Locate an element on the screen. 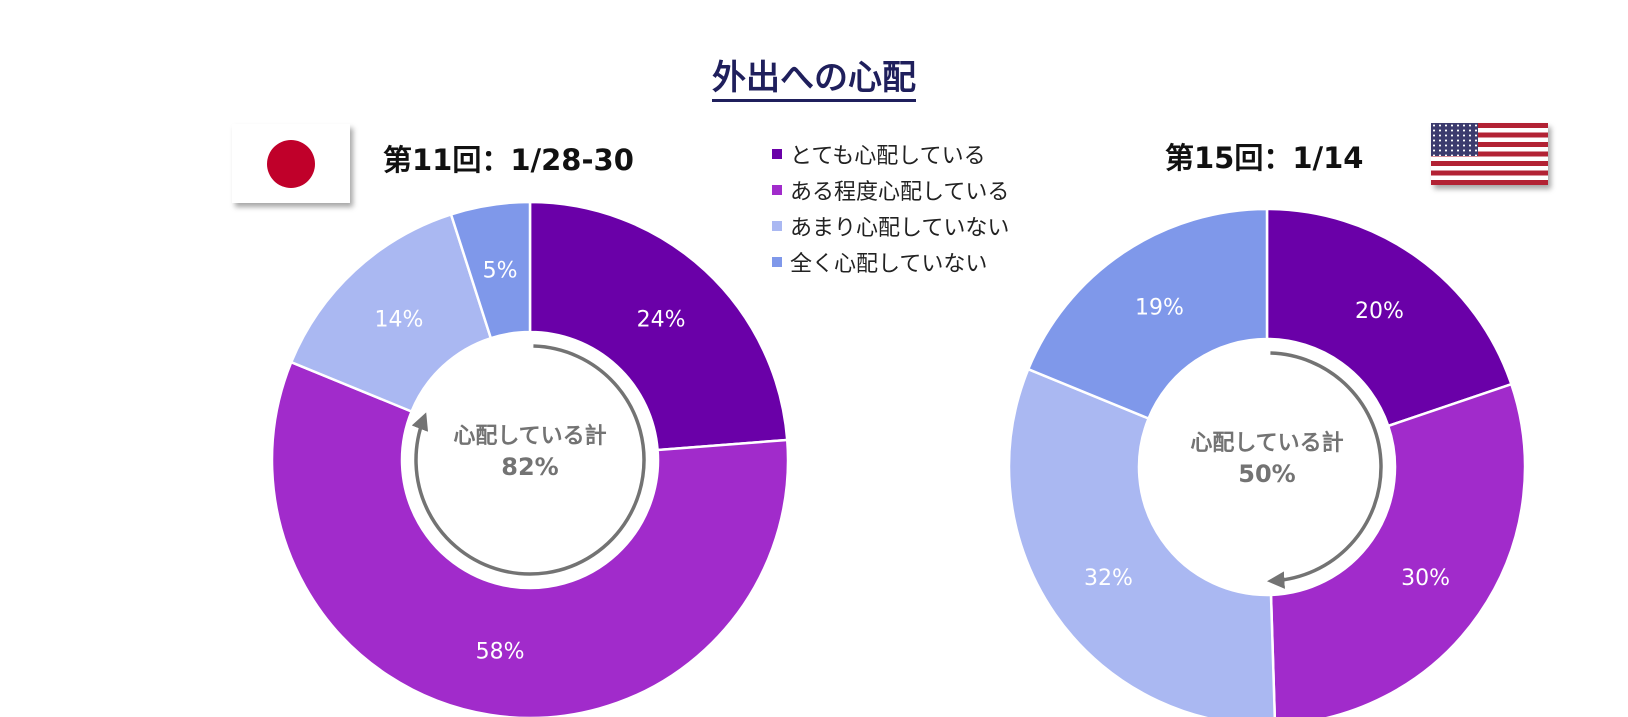 This screenshot has width=1628, height=717. legend-label: とても心配している is located at coordinates (888, 156).